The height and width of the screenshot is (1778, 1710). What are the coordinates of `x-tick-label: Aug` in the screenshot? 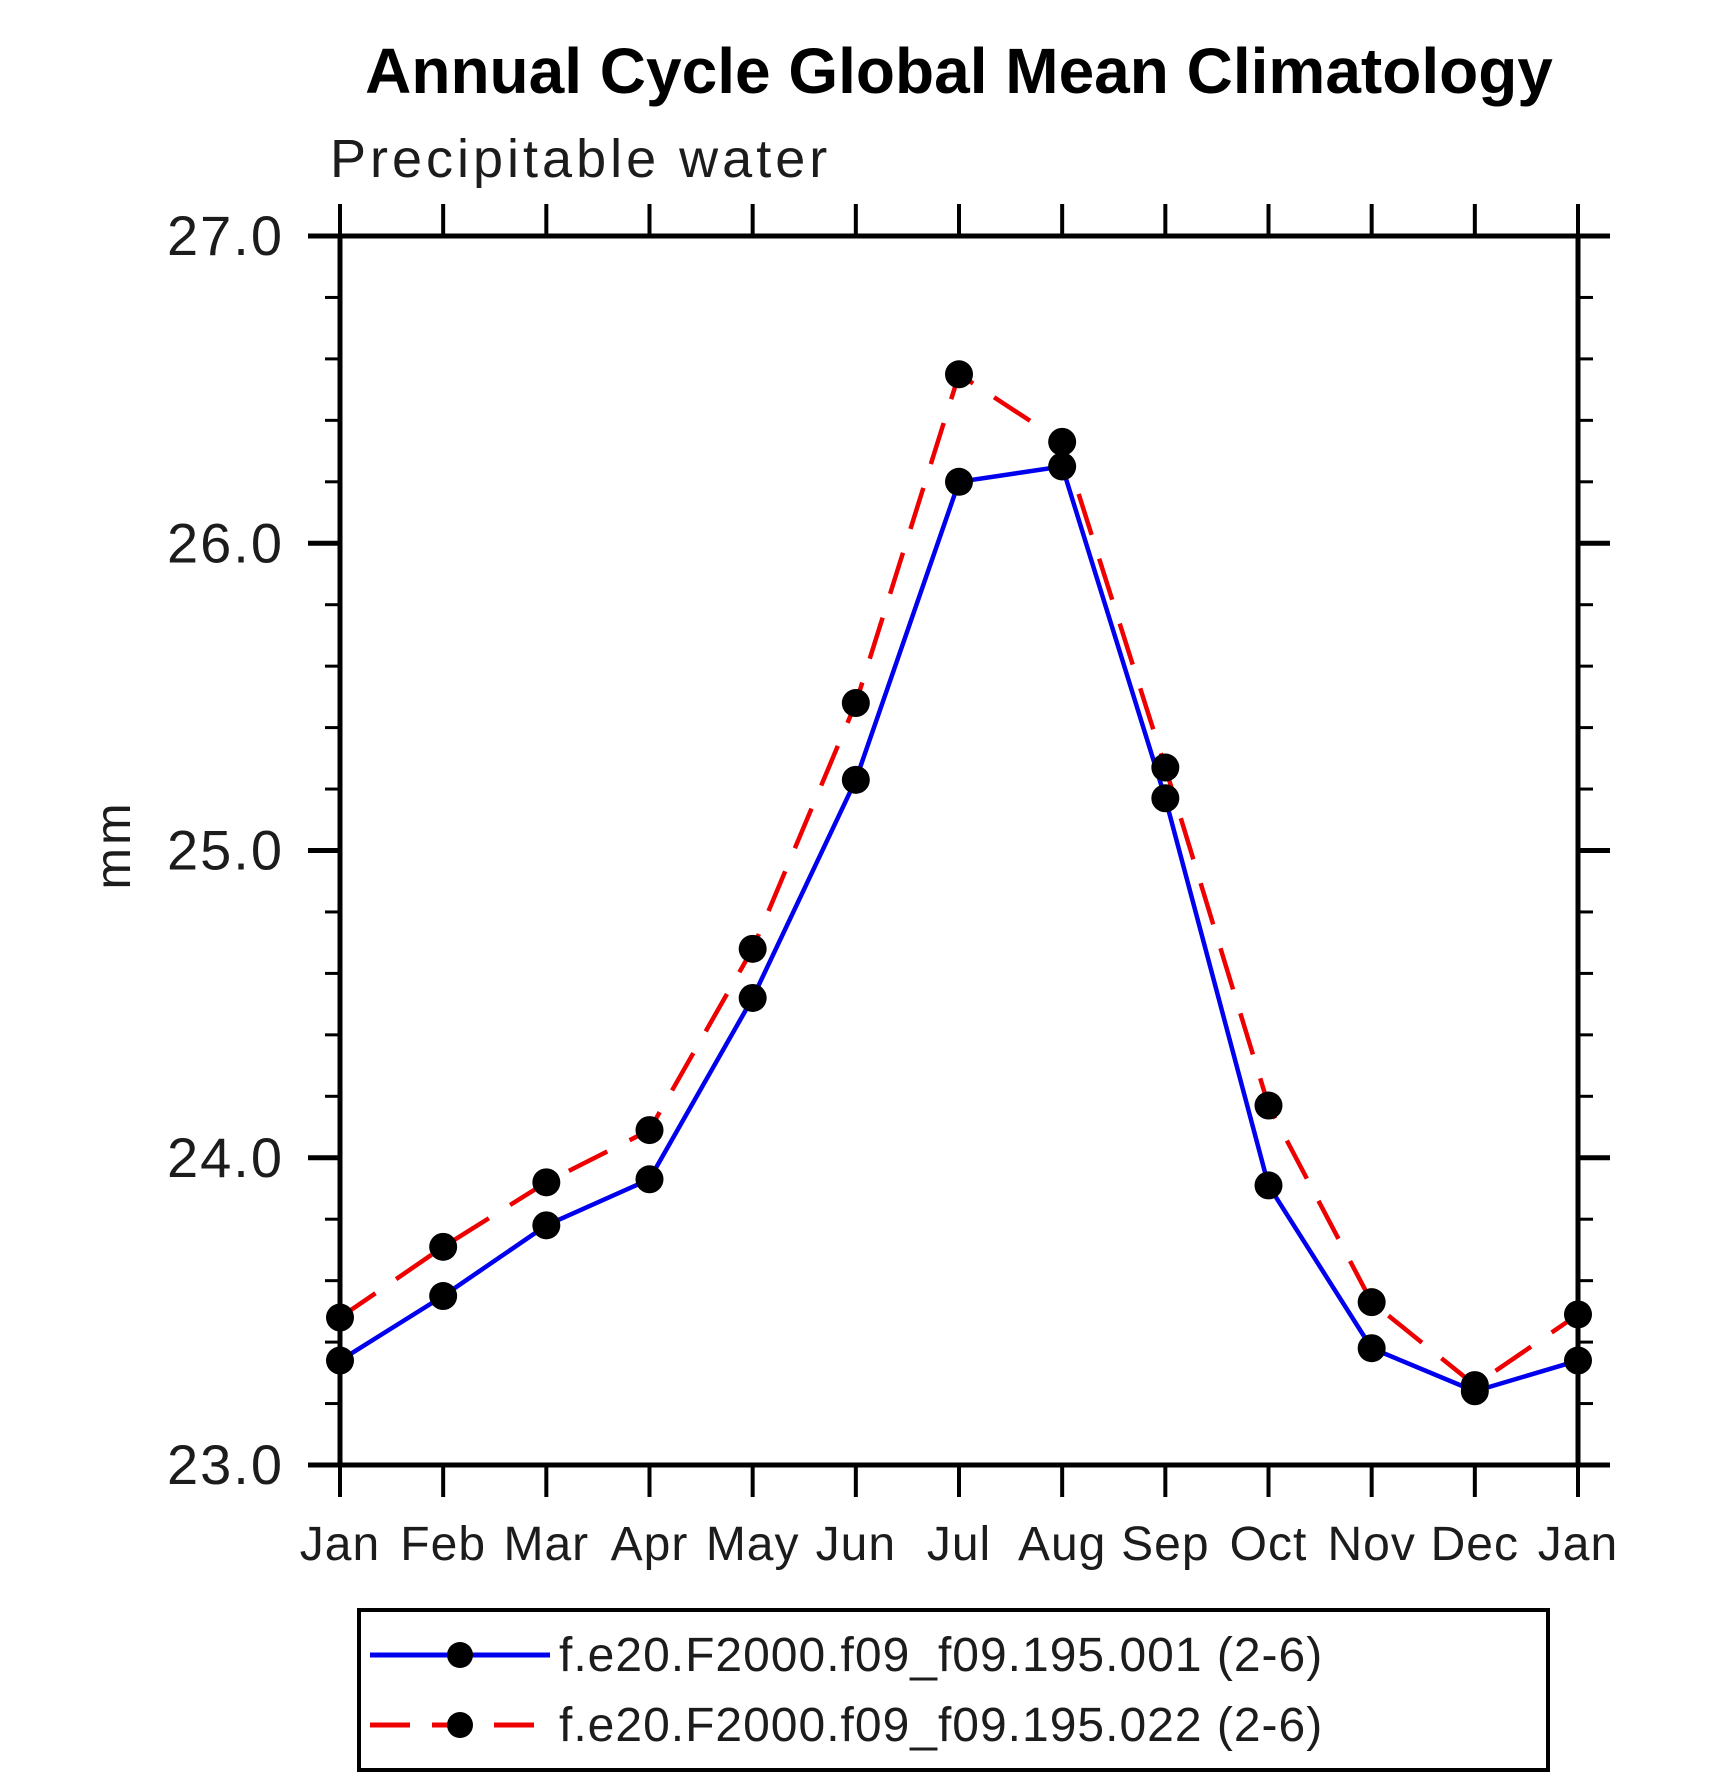 It's located at (1062, 1544).